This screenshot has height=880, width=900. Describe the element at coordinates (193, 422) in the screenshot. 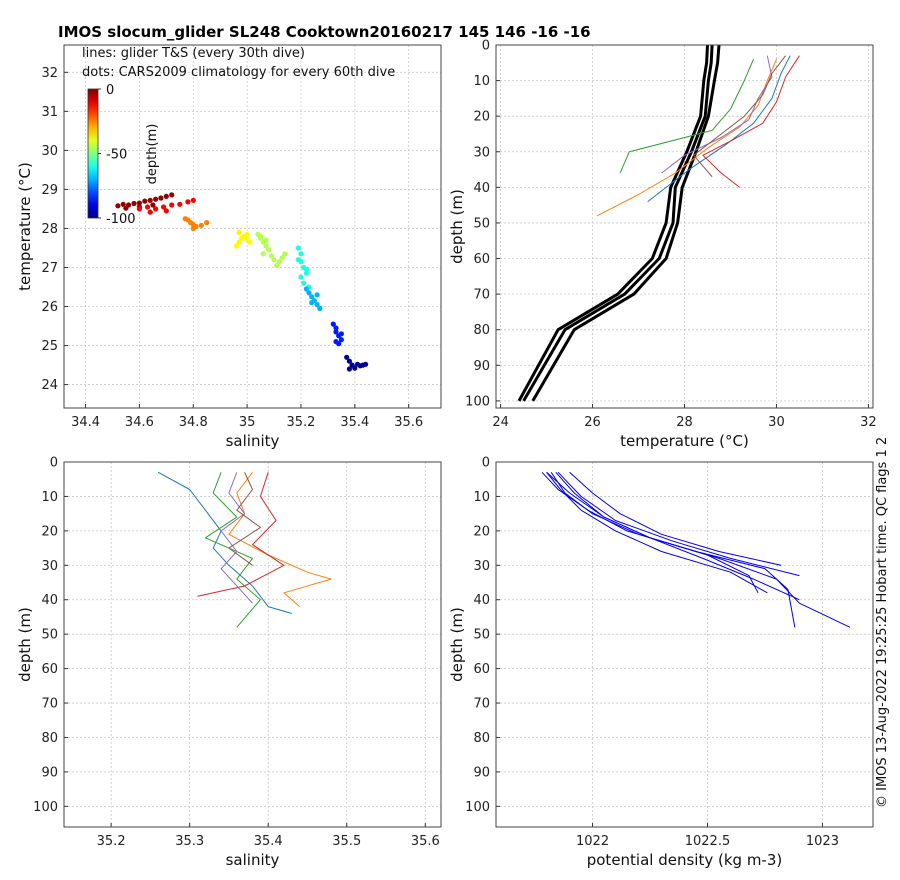

I see `x-tick-label: 34.8` at that location.